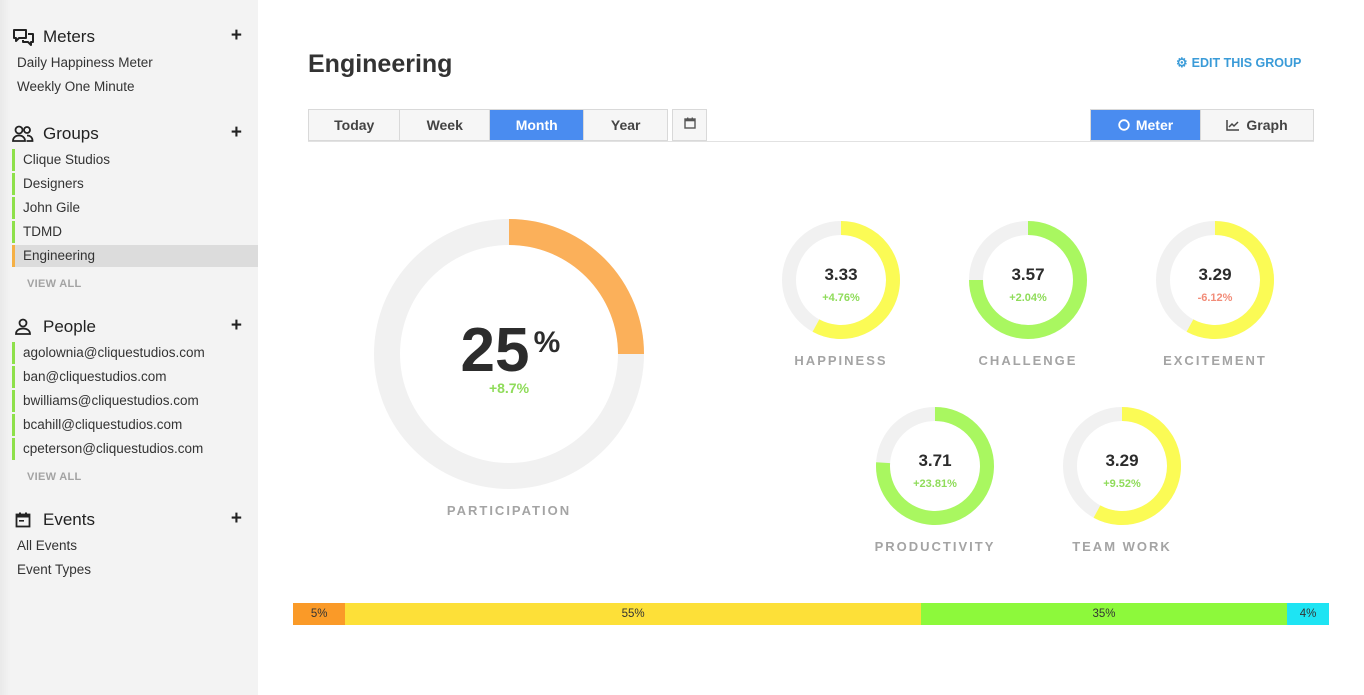 This screenshot has width=1364, height=695. I want to click on sidebar-item-engineering: Engineering, so click(135, 256).